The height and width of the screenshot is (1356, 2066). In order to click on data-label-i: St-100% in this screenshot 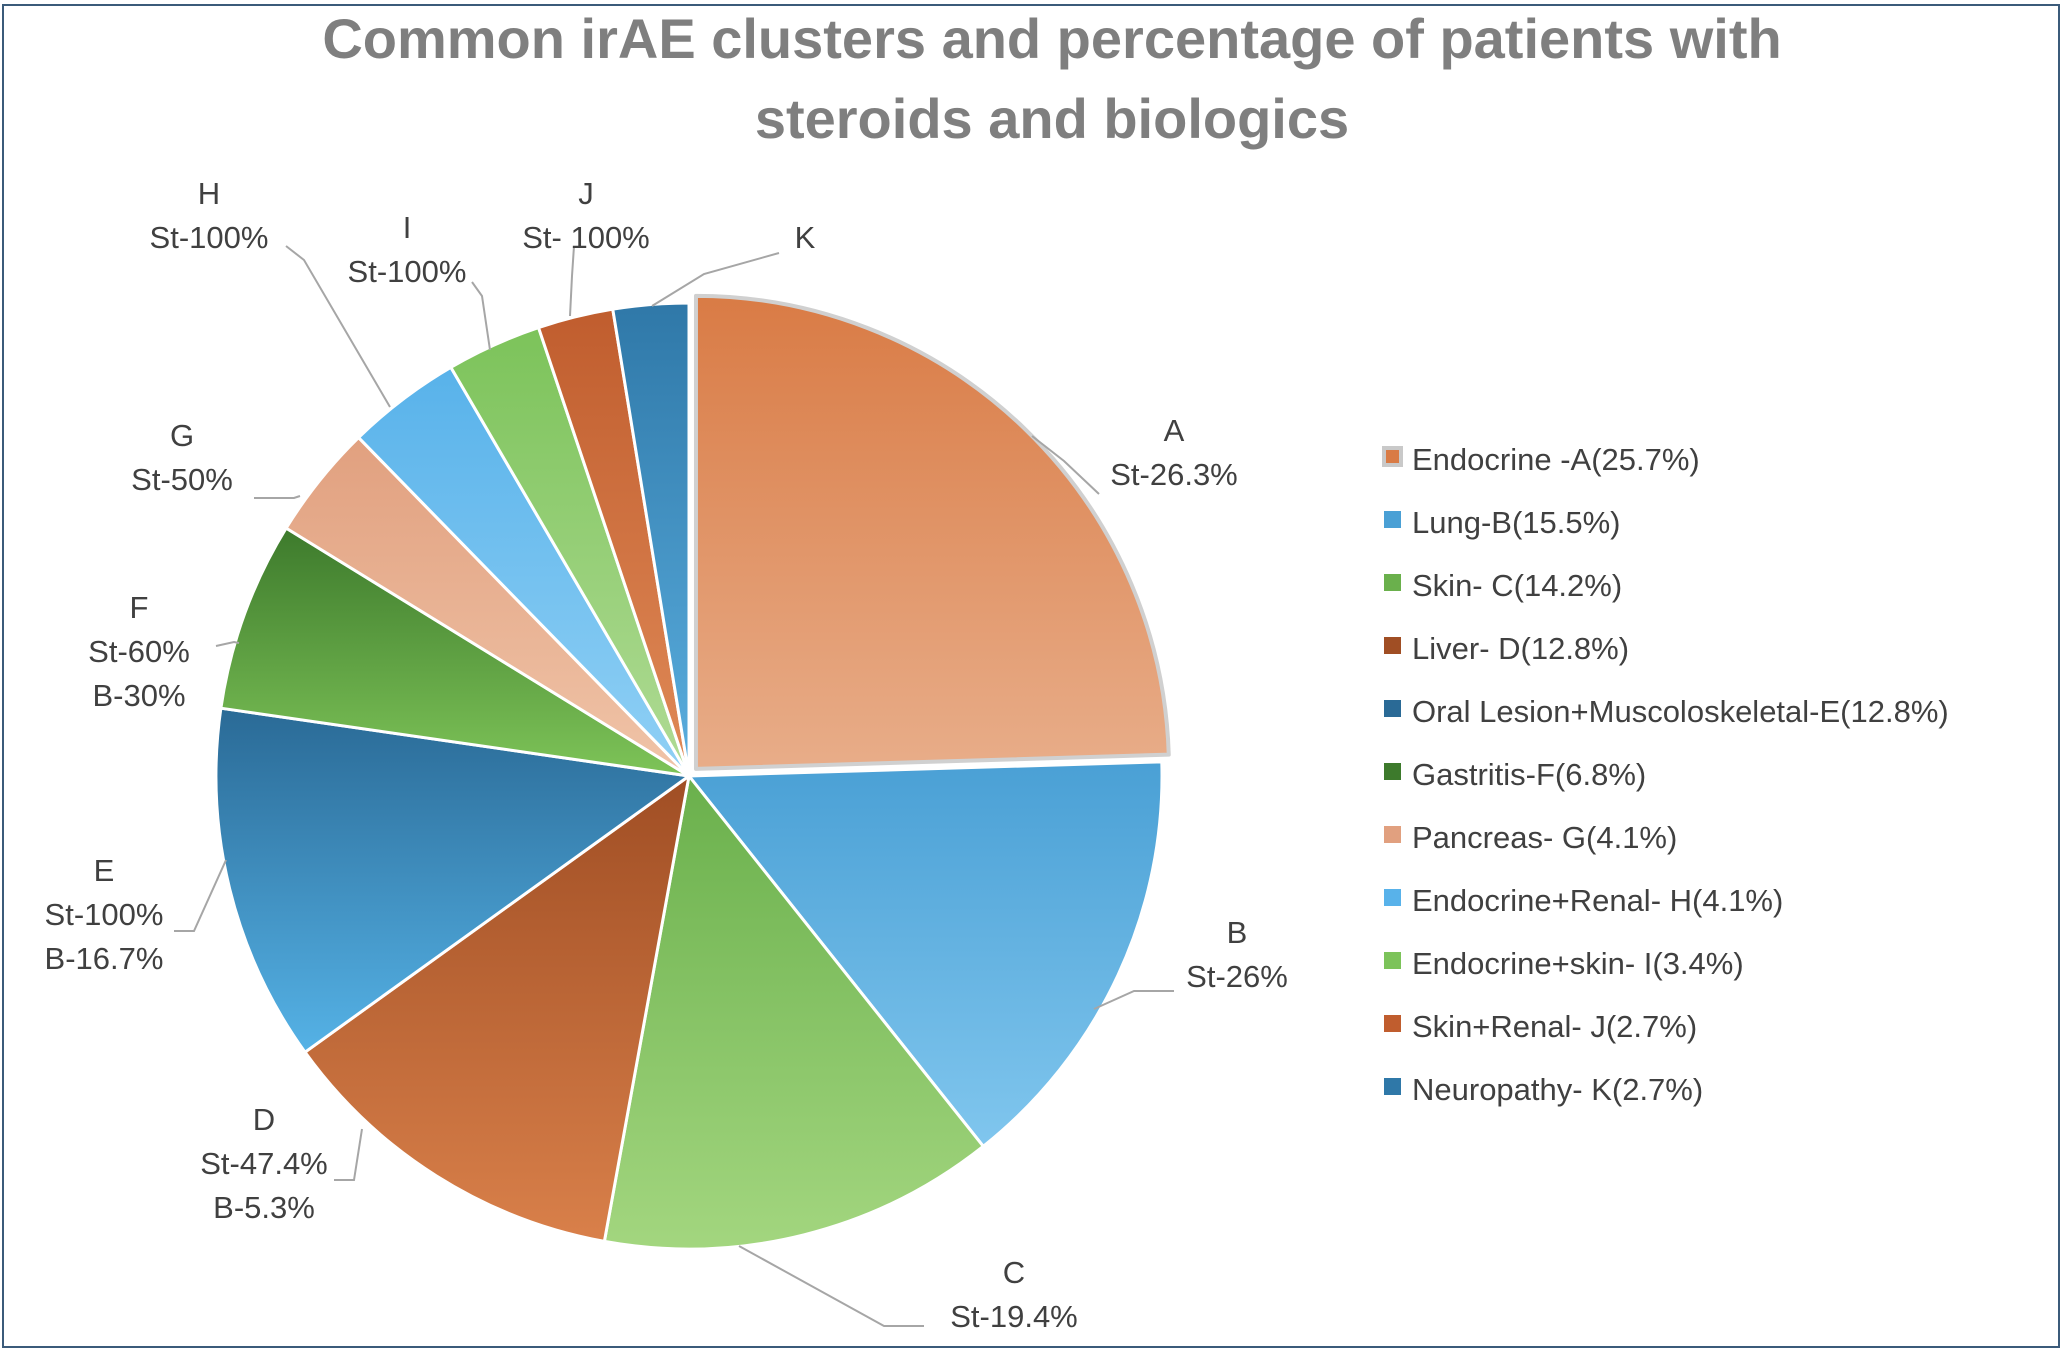, I will do `click(407, 271)`.